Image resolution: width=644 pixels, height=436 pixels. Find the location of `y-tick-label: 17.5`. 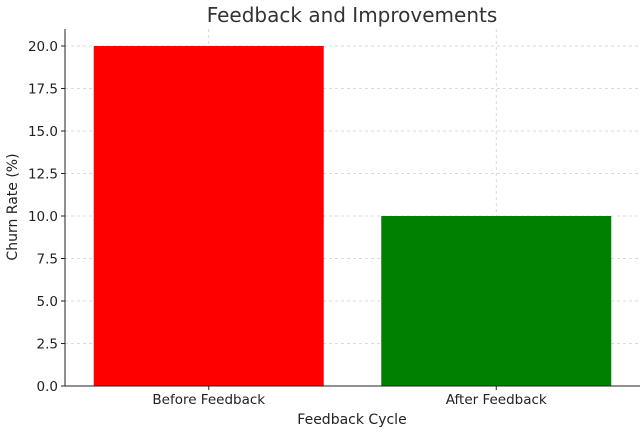

y-tick-label: 17.5 is located at coordinates (43, 90).